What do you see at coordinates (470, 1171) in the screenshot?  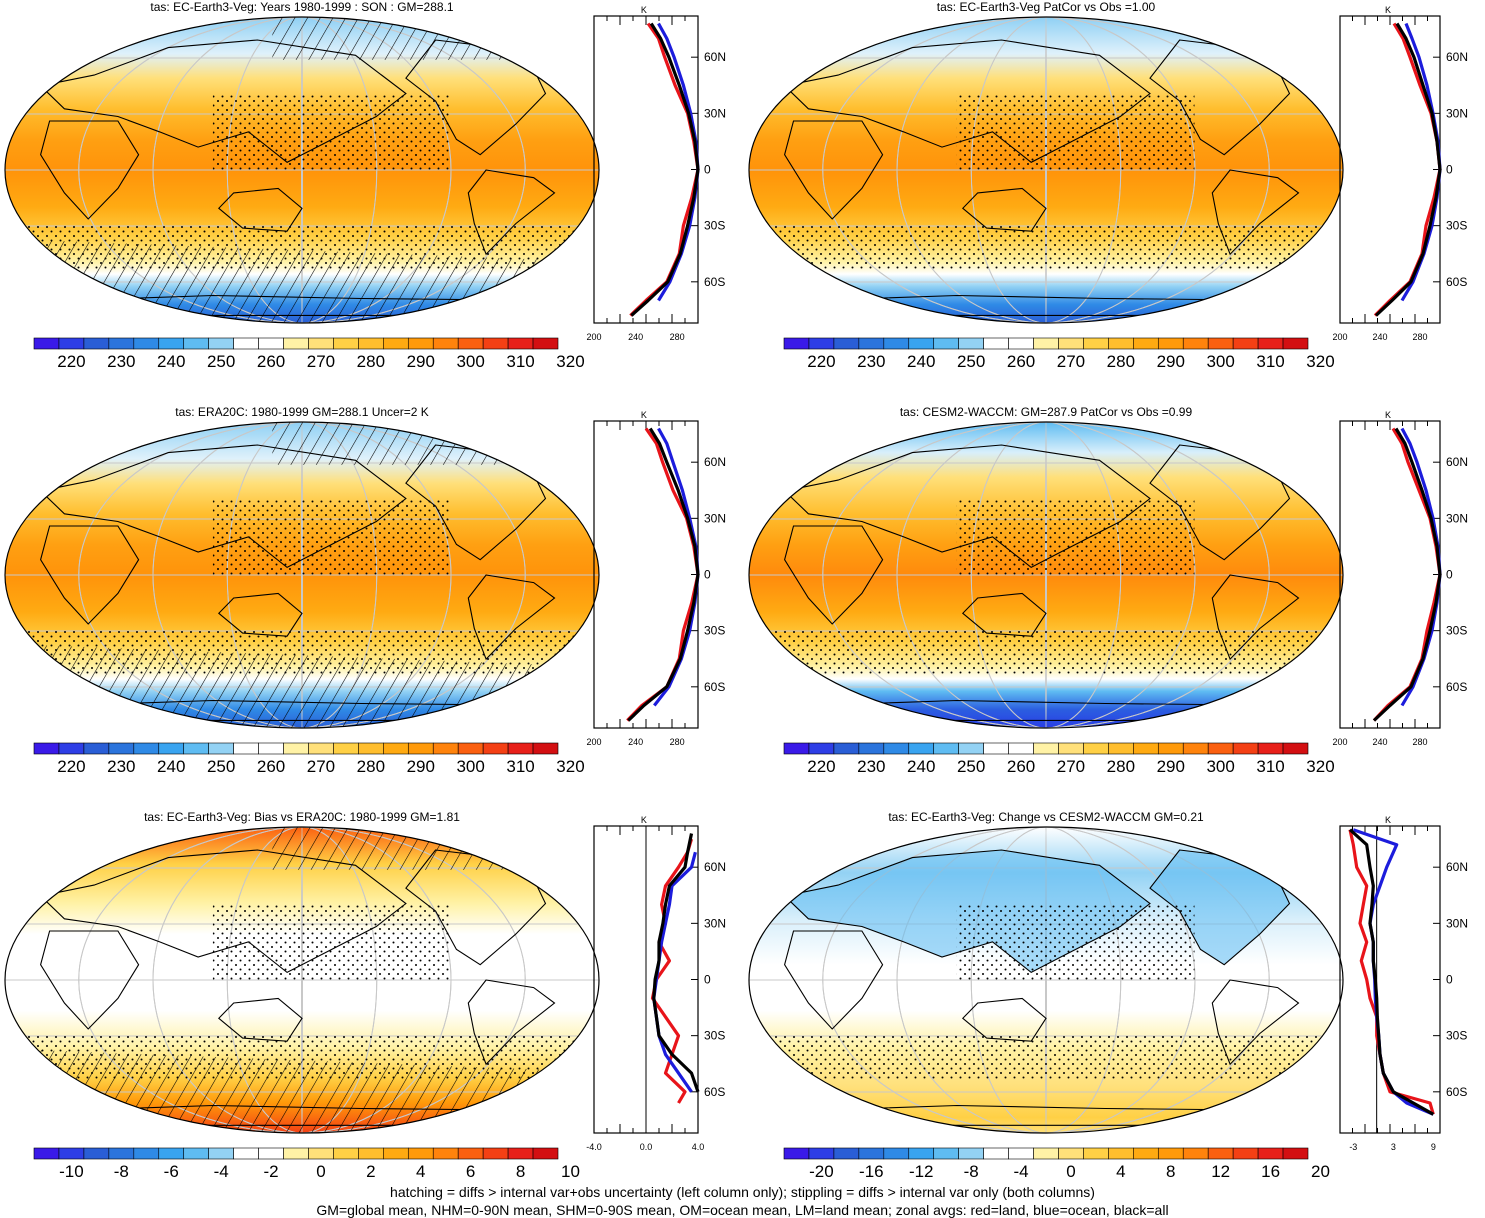 I see `colorbar-tick-label: 6` at bounding box center [470, 1171].